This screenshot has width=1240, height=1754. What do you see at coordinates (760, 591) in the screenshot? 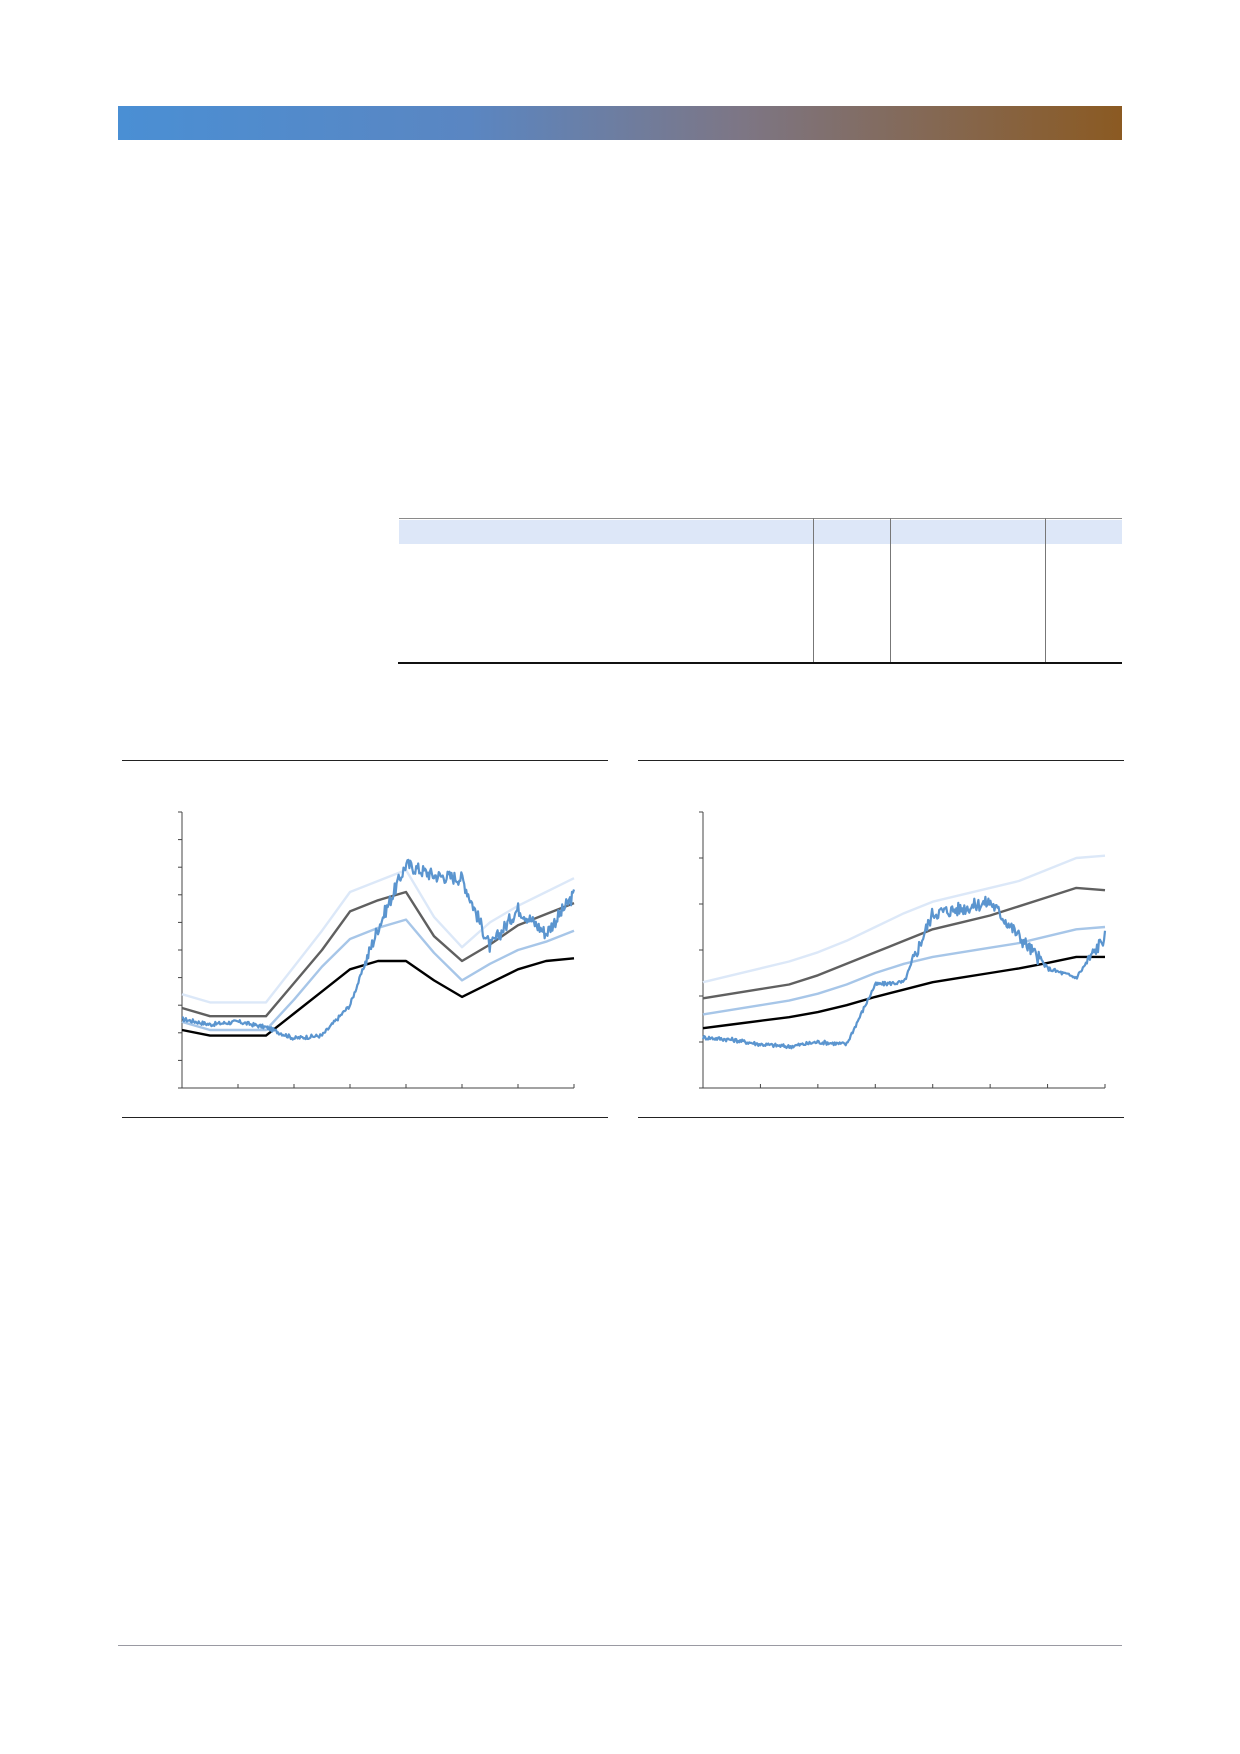
I see `data-table` at bounding box center [760, 591].